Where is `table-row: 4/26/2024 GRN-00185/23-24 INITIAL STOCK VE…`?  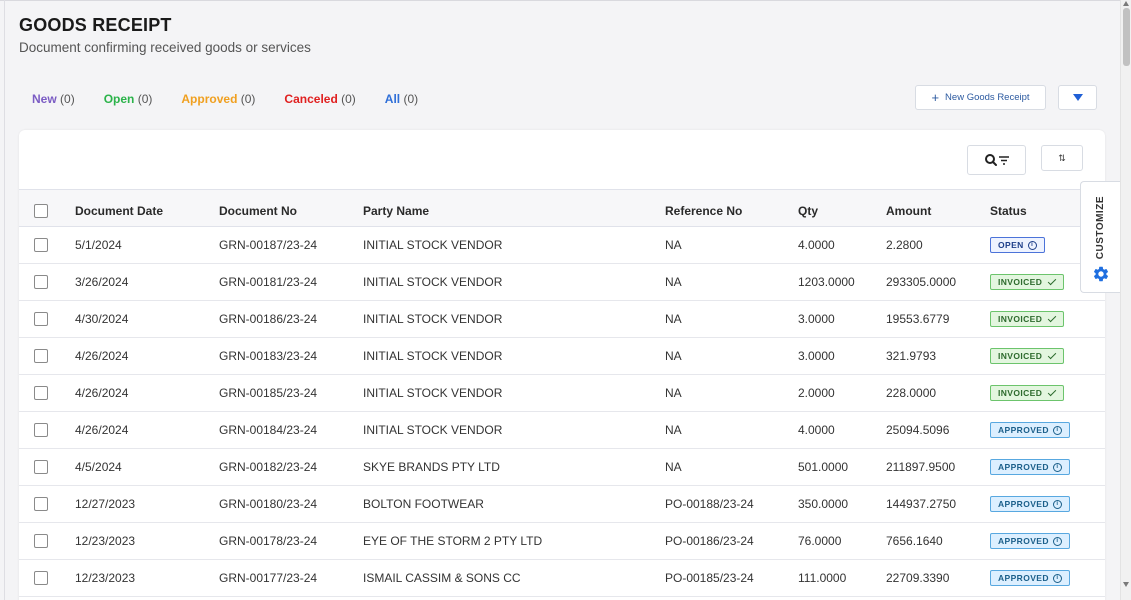
table-row: 4/26/2024 GRN-00185/23-24 INITIAL STOCK VE… is located at coordinates (562, 393).